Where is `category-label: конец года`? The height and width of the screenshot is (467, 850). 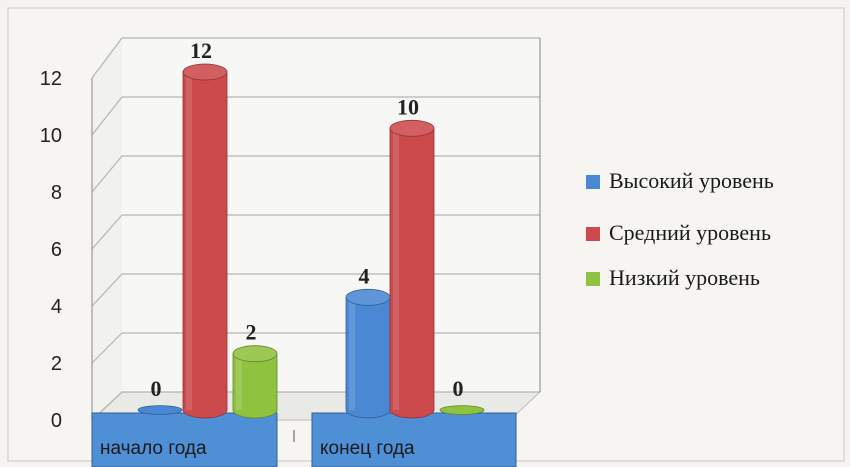 category-label: конец года is located at coordinates (367, 448).